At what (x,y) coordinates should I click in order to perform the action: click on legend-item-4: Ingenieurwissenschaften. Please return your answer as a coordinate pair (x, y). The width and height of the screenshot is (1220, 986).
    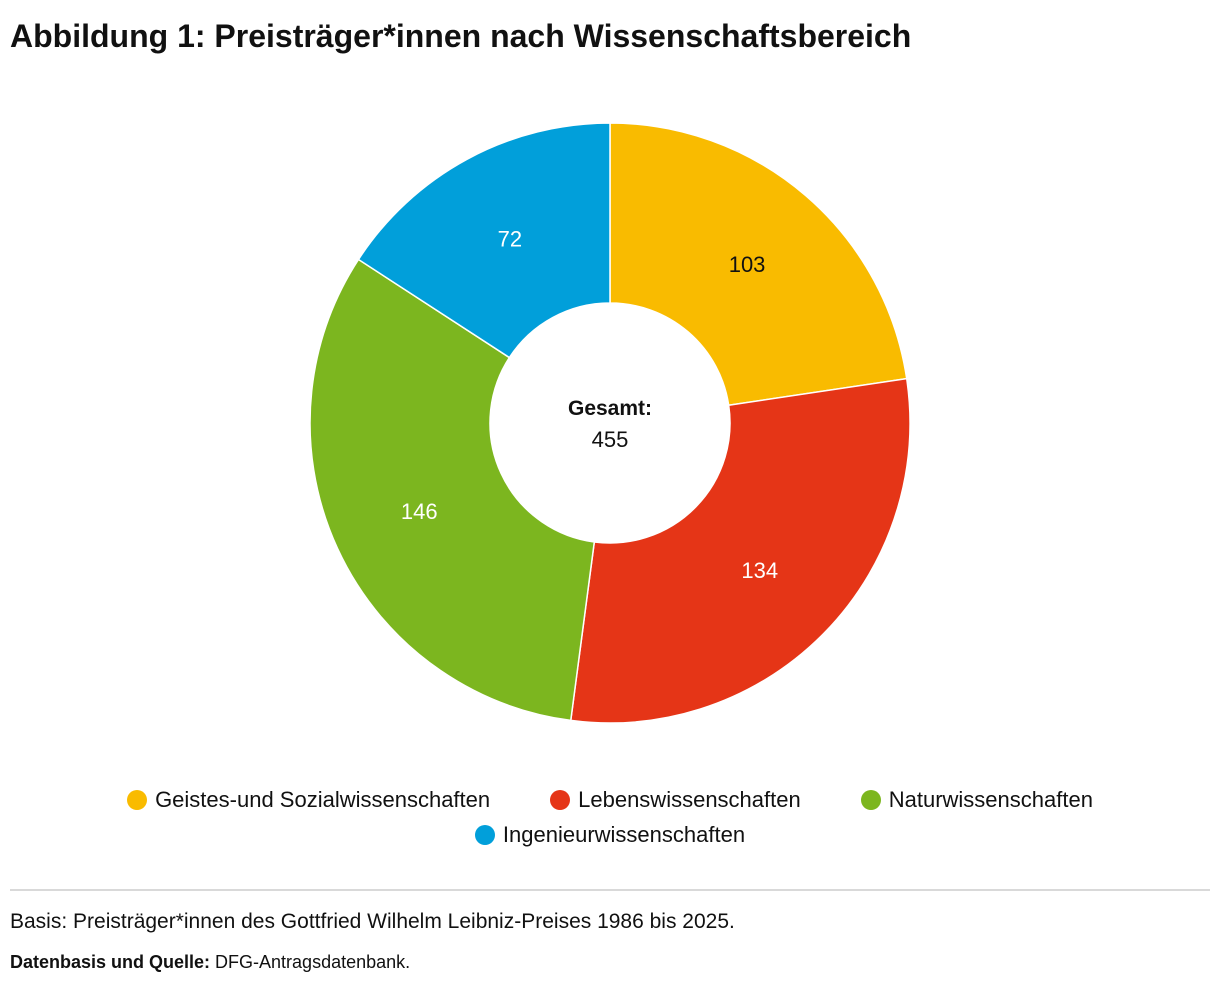
    Looking at the image, I should click on (610, 834).